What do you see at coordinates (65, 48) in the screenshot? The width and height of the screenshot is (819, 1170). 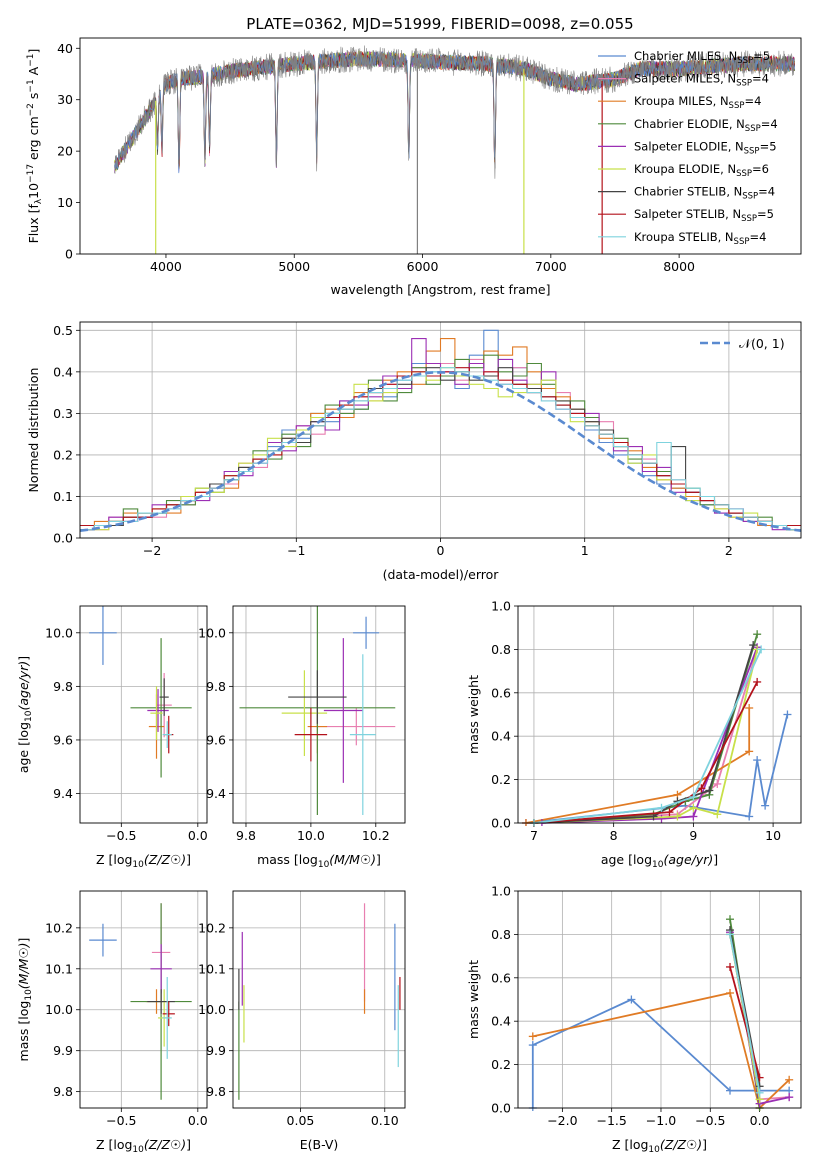 I see `y-tick-label: 40` at bounding box center [65, 48].